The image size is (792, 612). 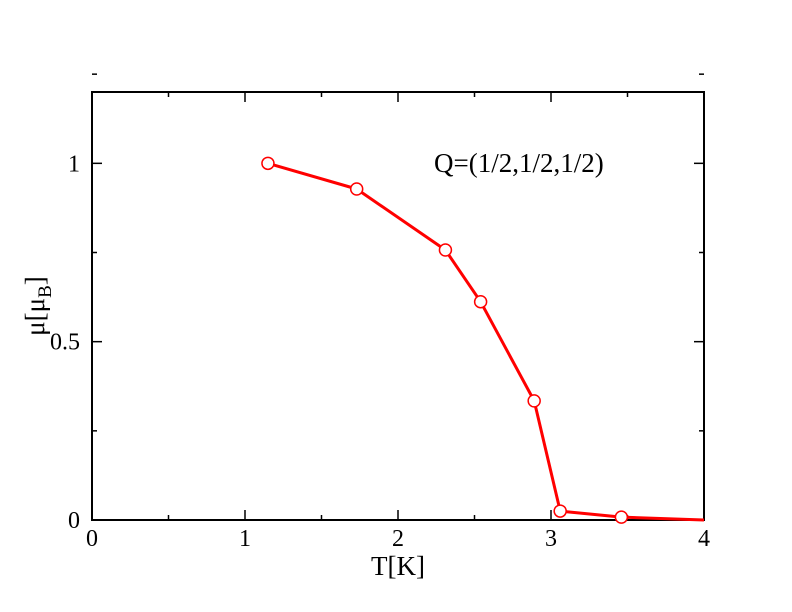 I want to click on x-tick-label: 4, so click(x=704, y=539).